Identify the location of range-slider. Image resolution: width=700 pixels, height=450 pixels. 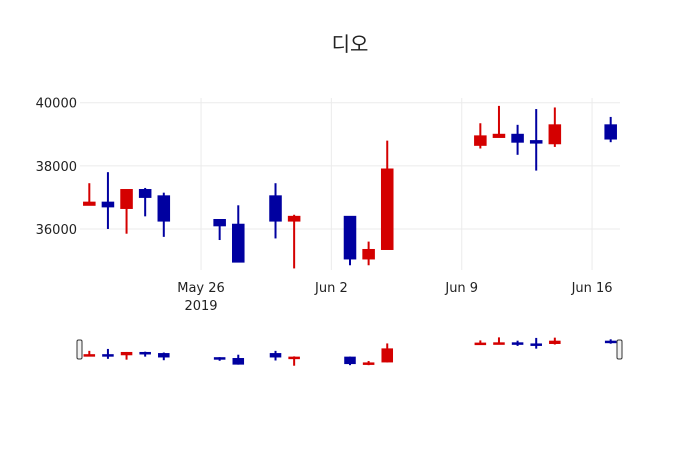
(349, 351).